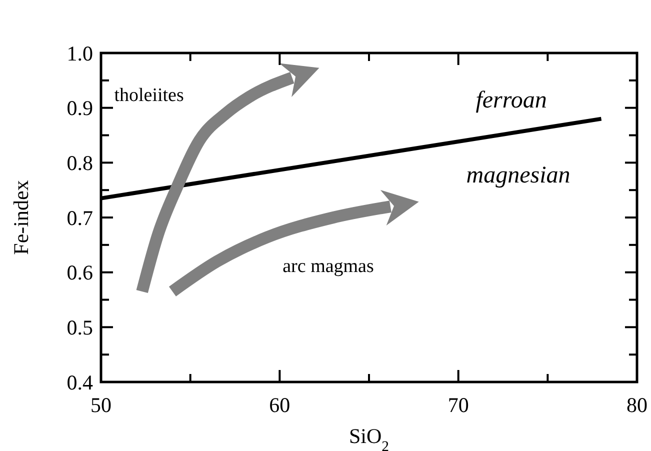 This screenshot has width=651, height=451. What do you see at coordinates (79, 218) in the screenshot?
I see `y-tick-label: 0.7` at bounding box center [79, 218].